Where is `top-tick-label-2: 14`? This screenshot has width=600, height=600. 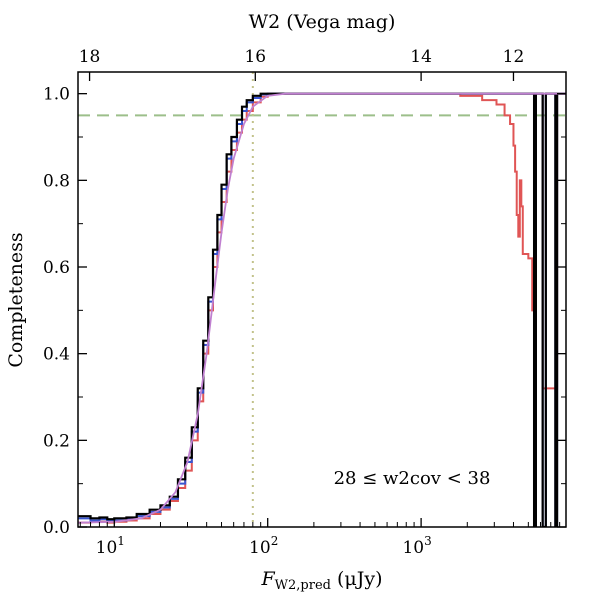 top-tick-label-2: 14 is located at coordinates (421, 57).